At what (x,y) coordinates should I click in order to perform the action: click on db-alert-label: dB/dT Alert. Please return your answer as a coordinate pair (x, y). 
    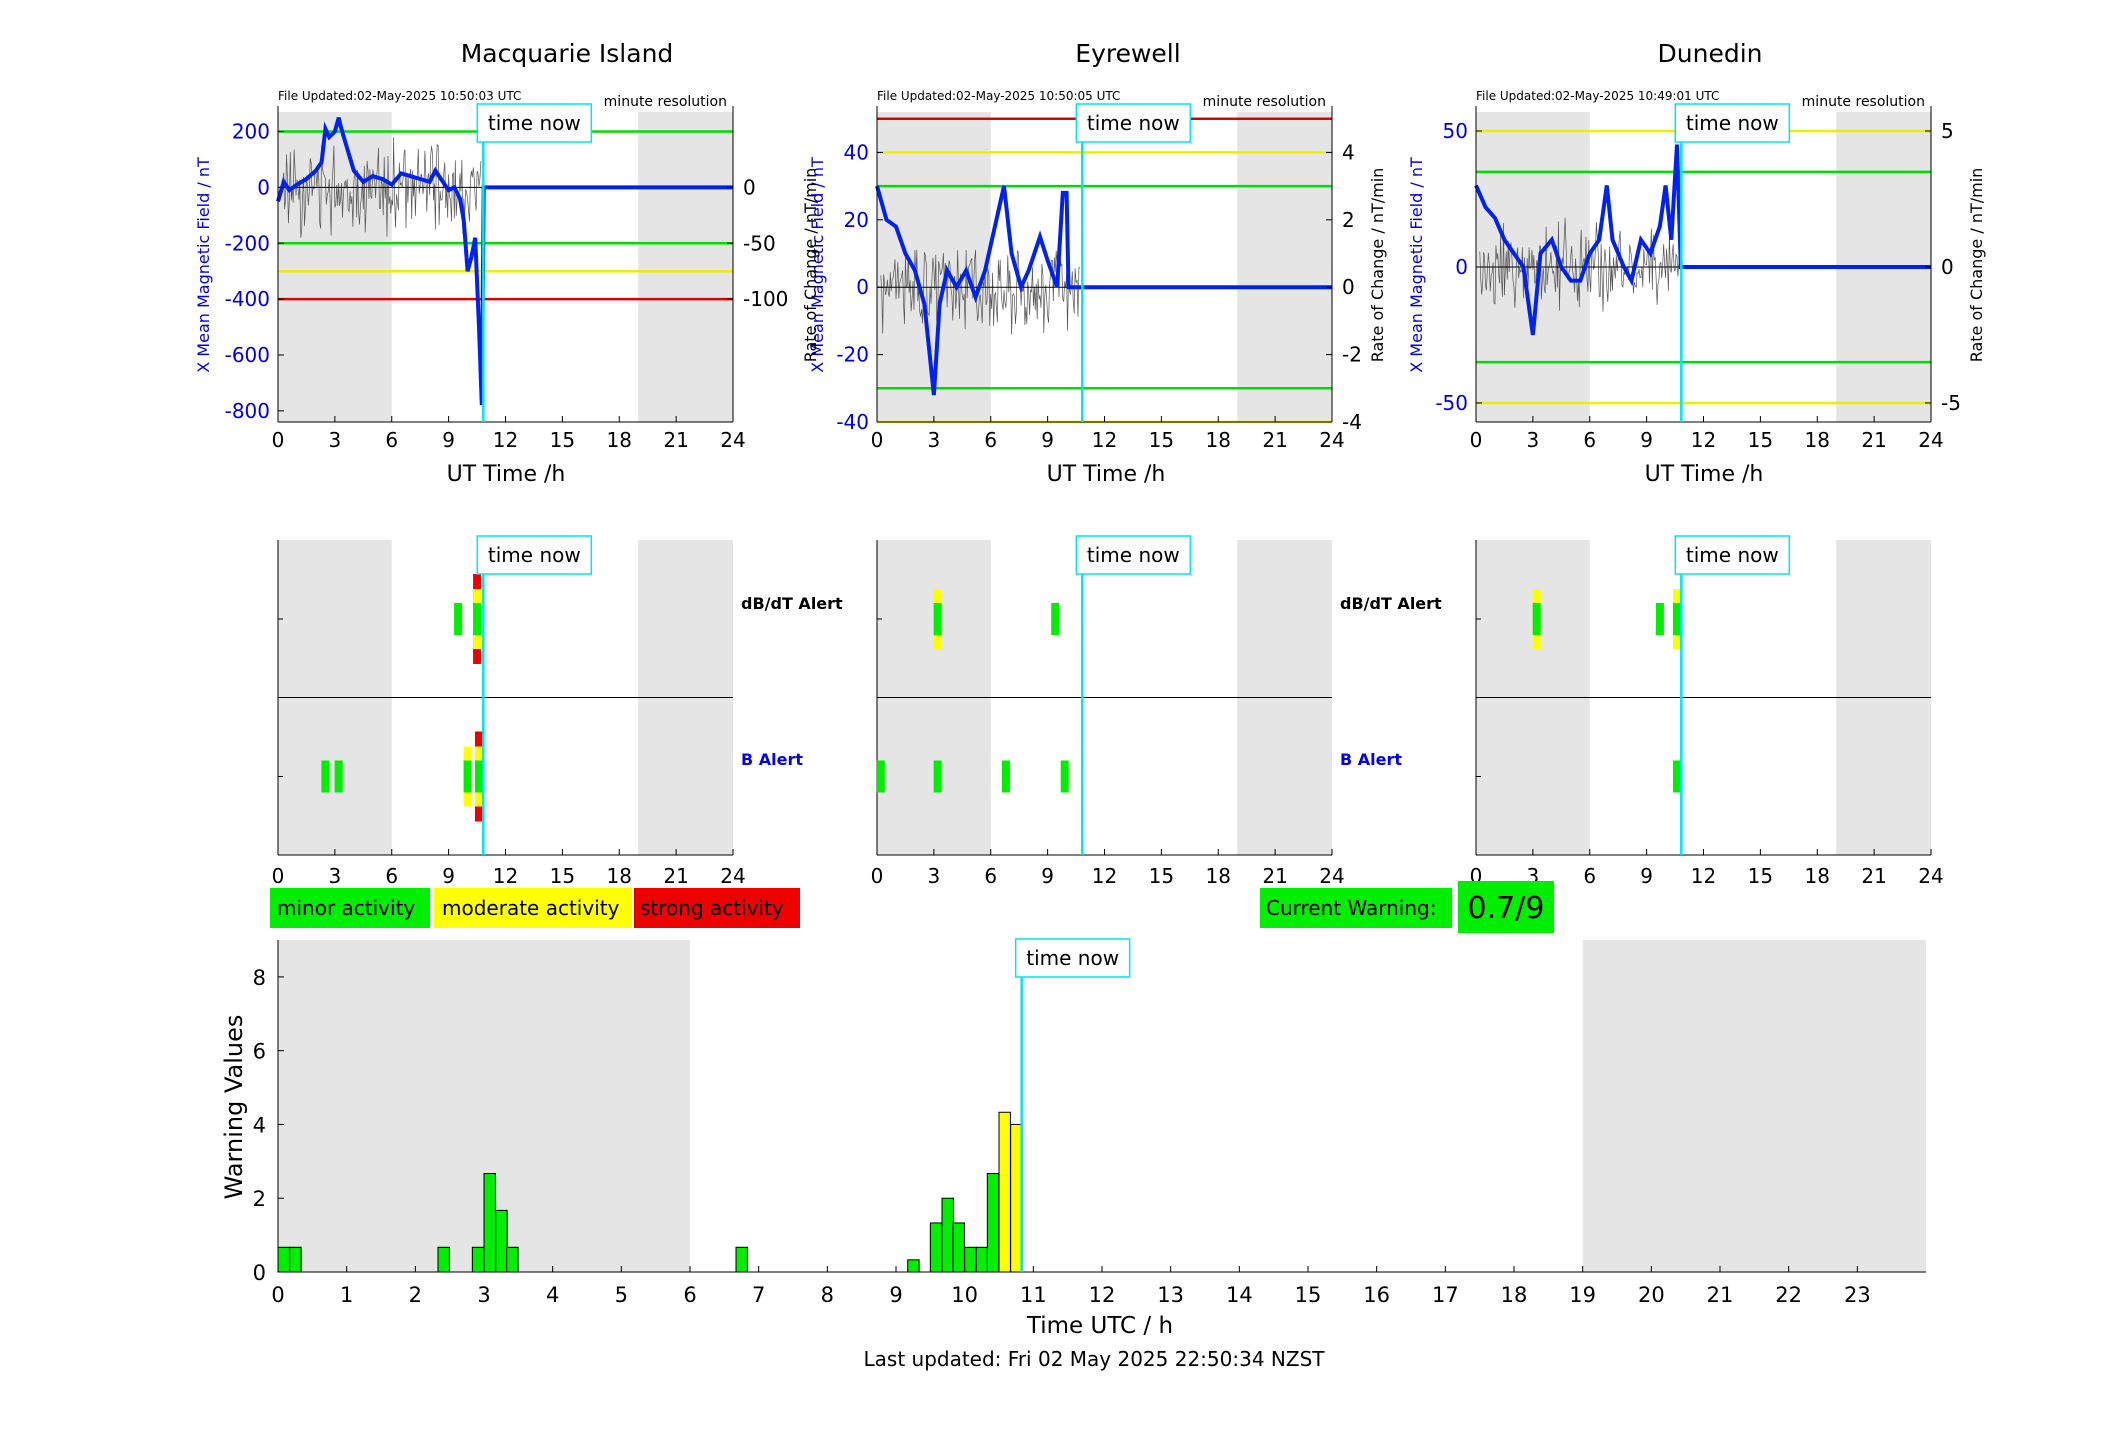
    Looking at the image, I should click on (792, 603).